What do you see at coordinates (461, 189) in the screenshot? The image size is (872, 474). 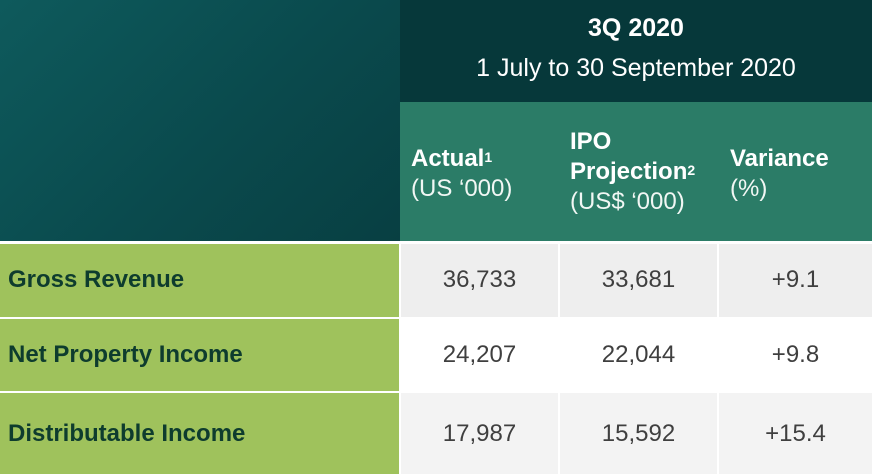 I see `column-unit: (US ‘000)` at bounding box center [461, 189].